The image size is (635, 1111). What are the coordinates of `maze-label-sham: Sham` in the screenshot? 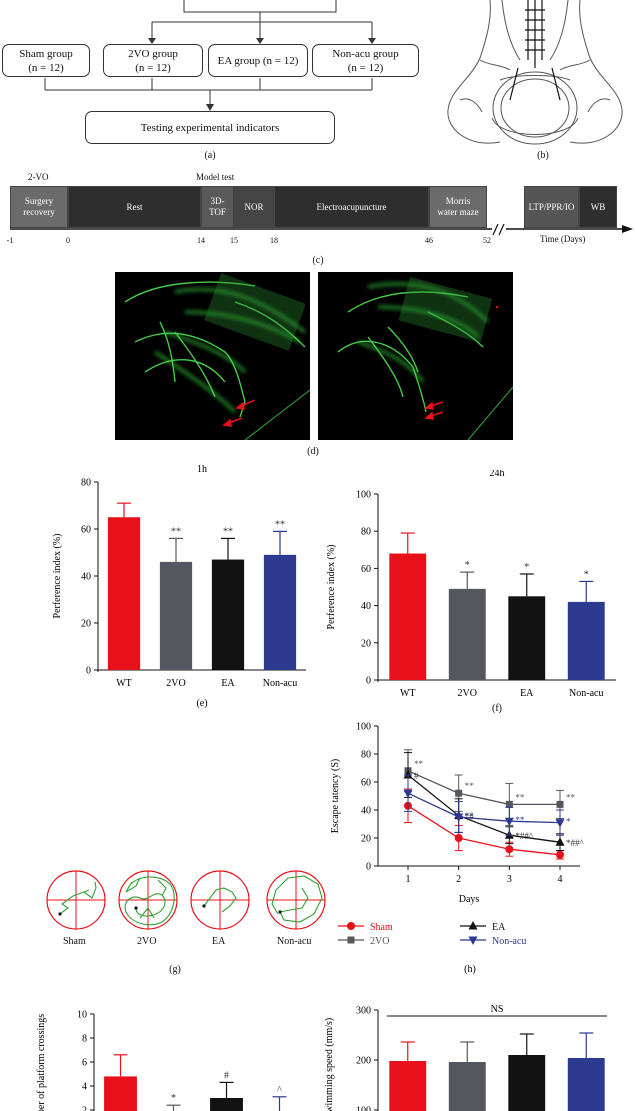 It's located at (74, 941).